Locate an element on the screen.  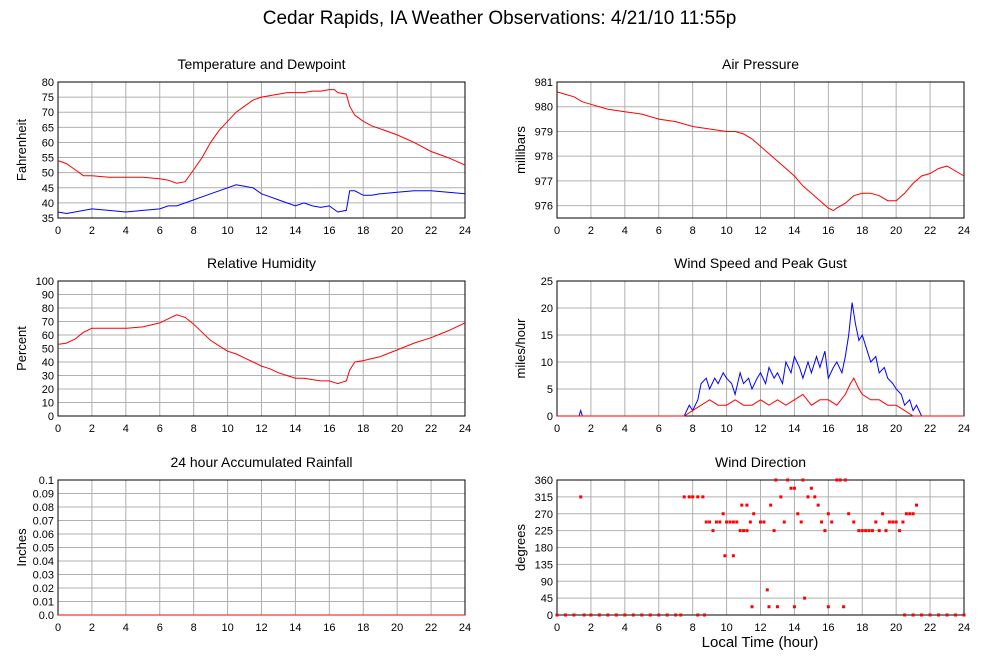
y-tick-label: 65 is located at coordinates (48, 128).